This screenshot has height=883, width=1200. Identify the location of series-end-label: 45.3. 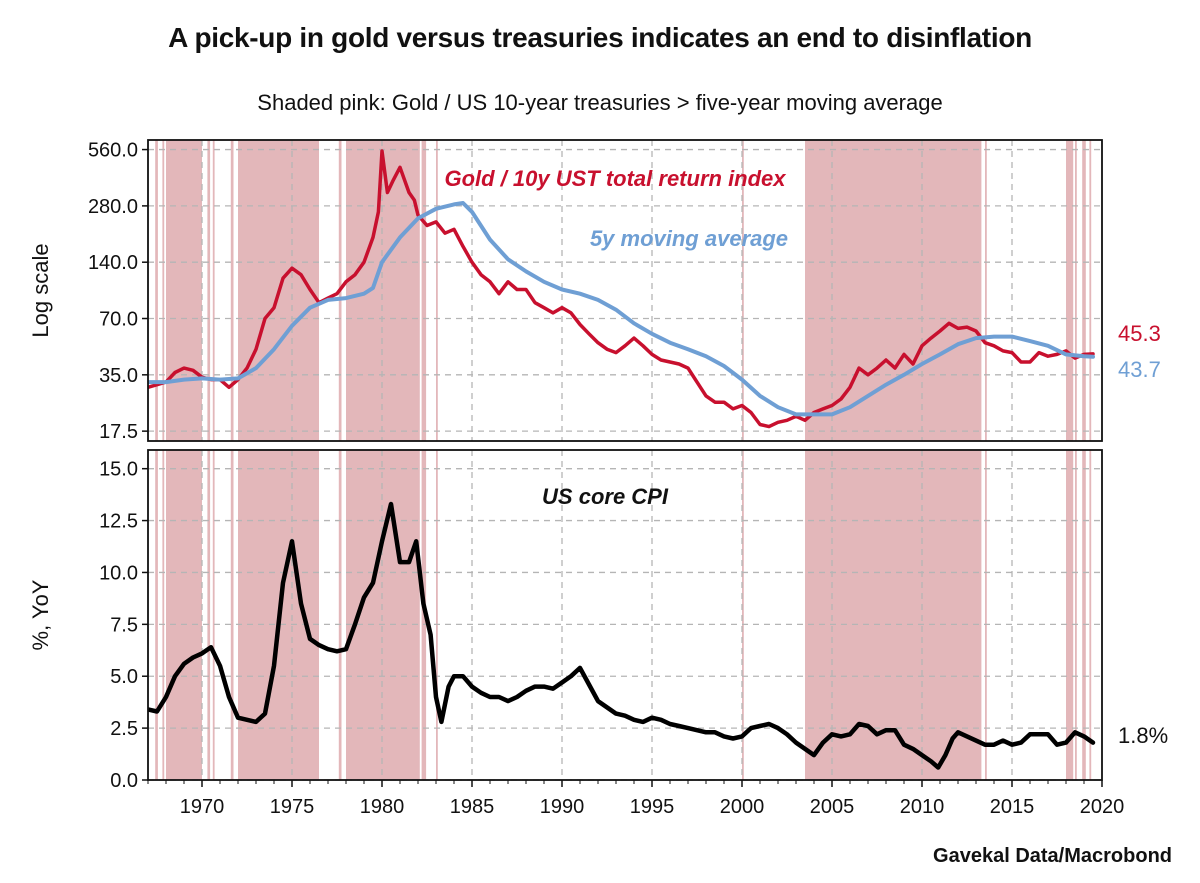
(1139, 333).